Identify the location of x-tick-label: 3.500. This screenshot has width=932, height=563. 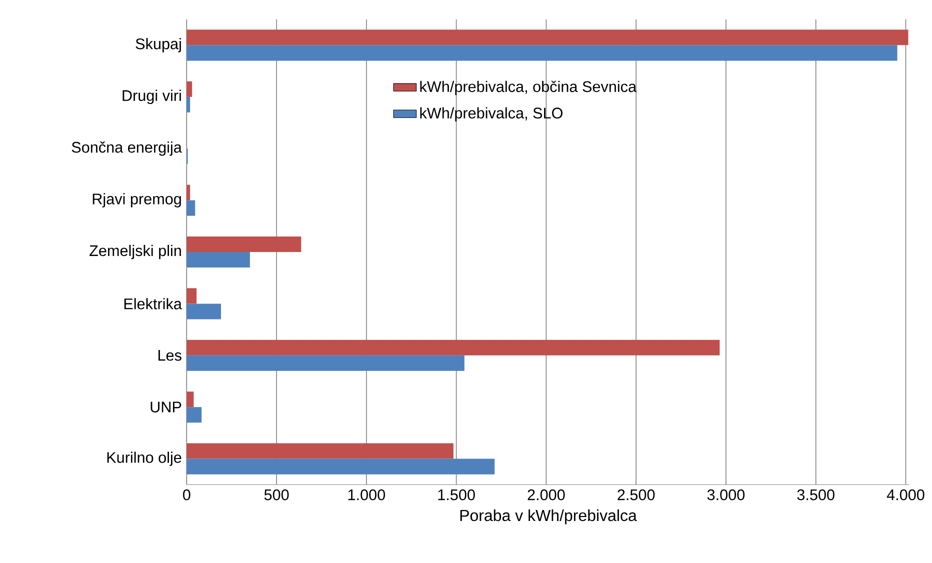
(815, 495).